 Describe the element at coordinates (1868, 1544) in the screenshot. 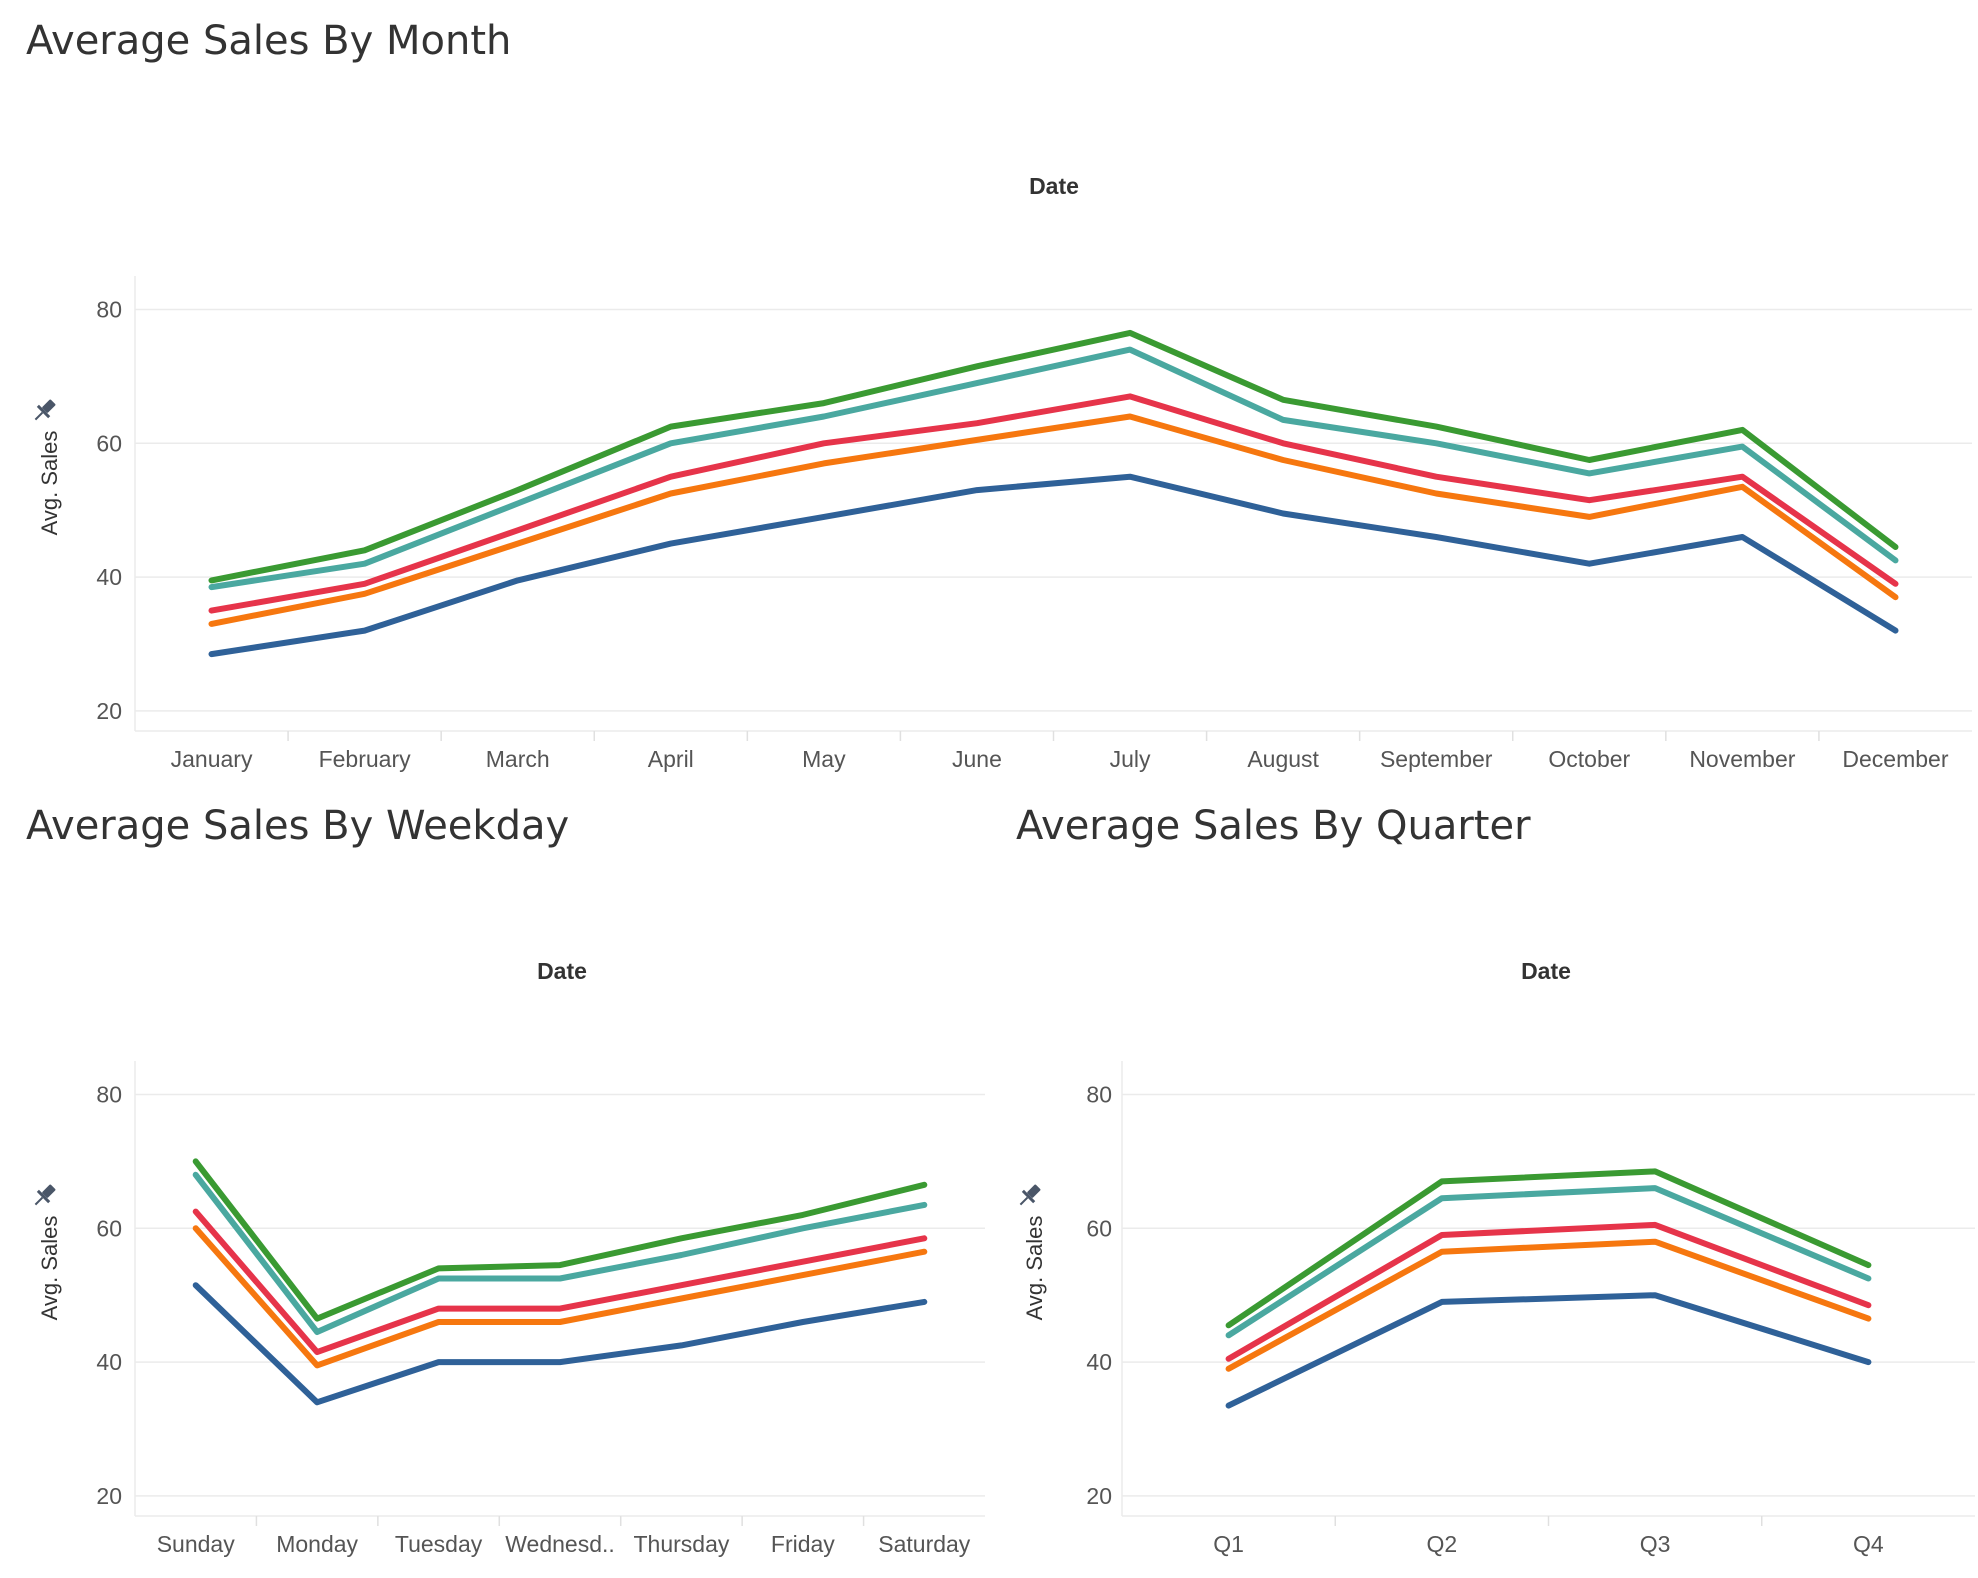

I see `x-tick-label: Q4` at that location.